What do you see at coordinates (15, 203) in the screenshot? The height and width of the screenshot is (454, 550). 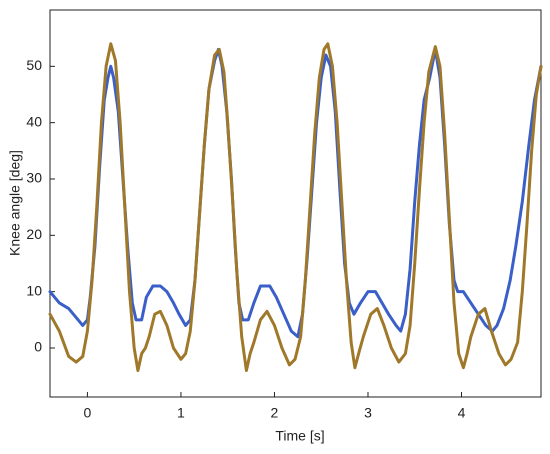 I see `y-axis-label: Knee angle [deg]` at bounding box center [15, 203].